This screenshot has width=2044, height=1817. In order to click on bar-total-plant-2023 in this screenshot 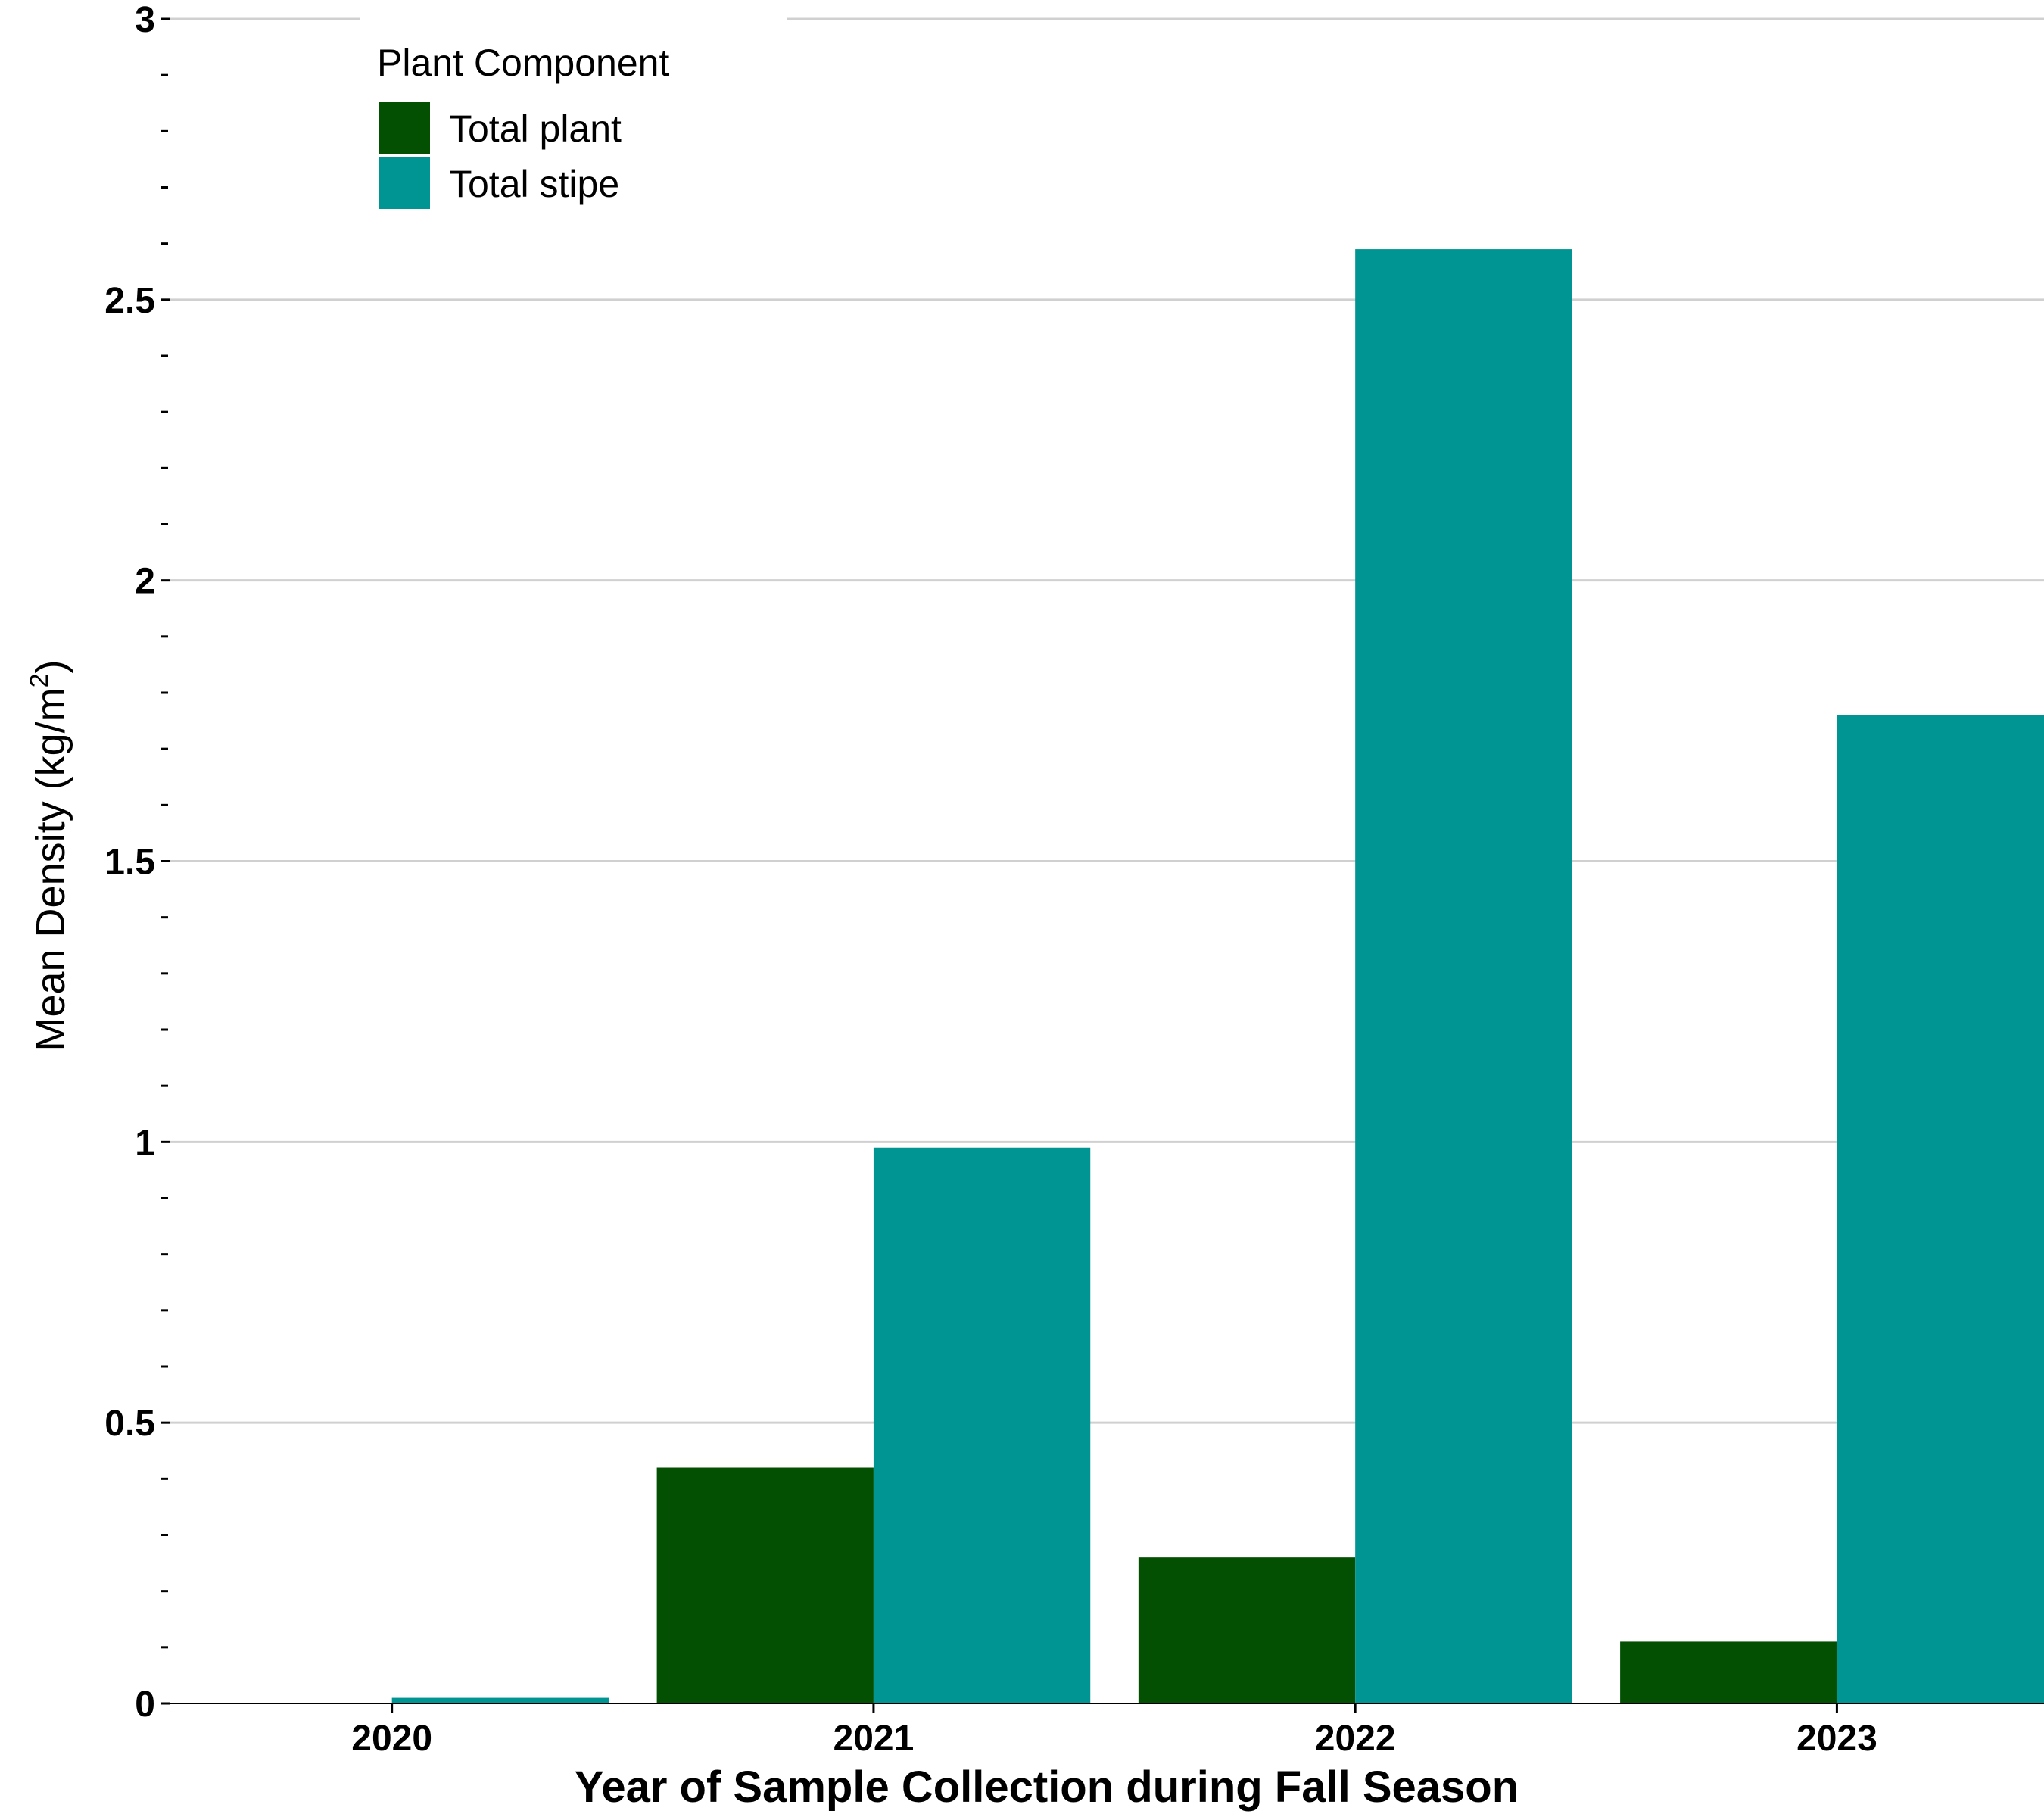, I will do `click(1729, 1672)`.